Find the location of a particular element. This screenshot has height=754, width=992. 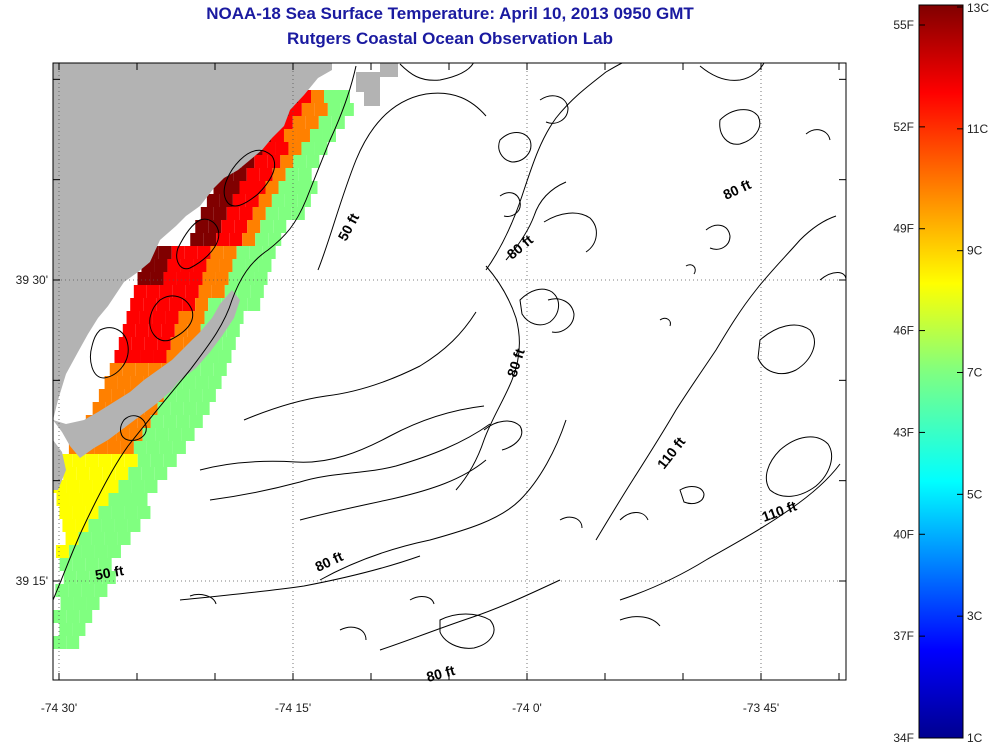

colorbar-c-label: 9C is located at coordinates (975, 251).